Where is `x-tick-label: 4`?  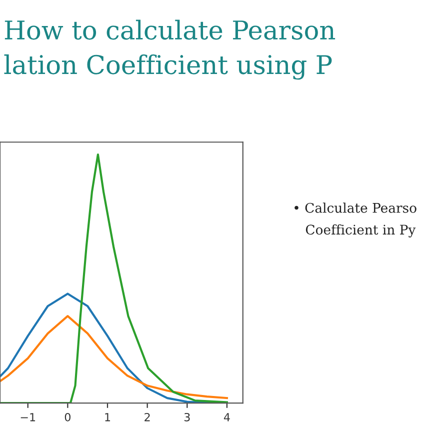
x-tick-label: 4 is located at coordinates (227, 417).